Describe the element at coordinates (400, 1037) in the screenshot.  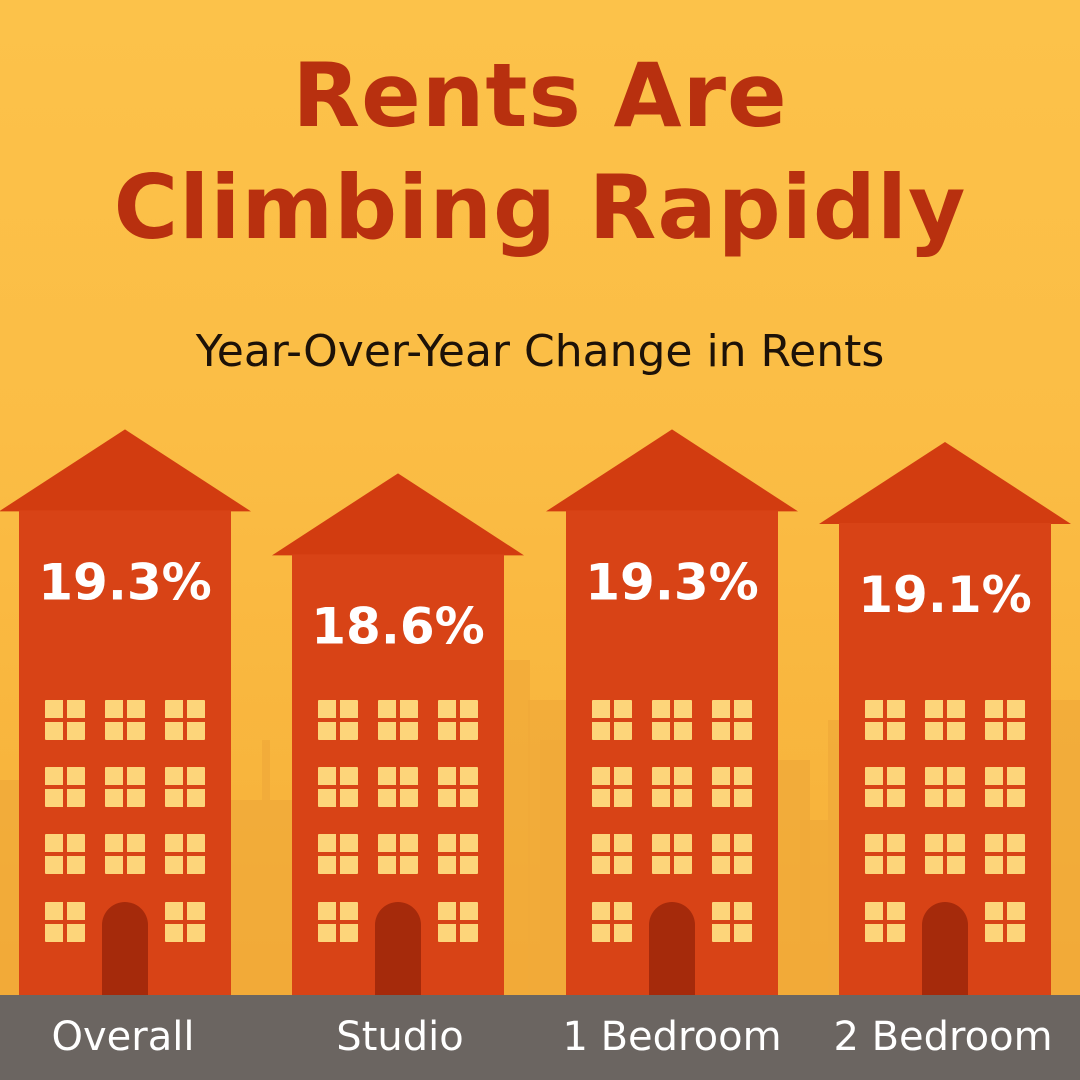
I see `tick-label-studio: Studio` at that location.